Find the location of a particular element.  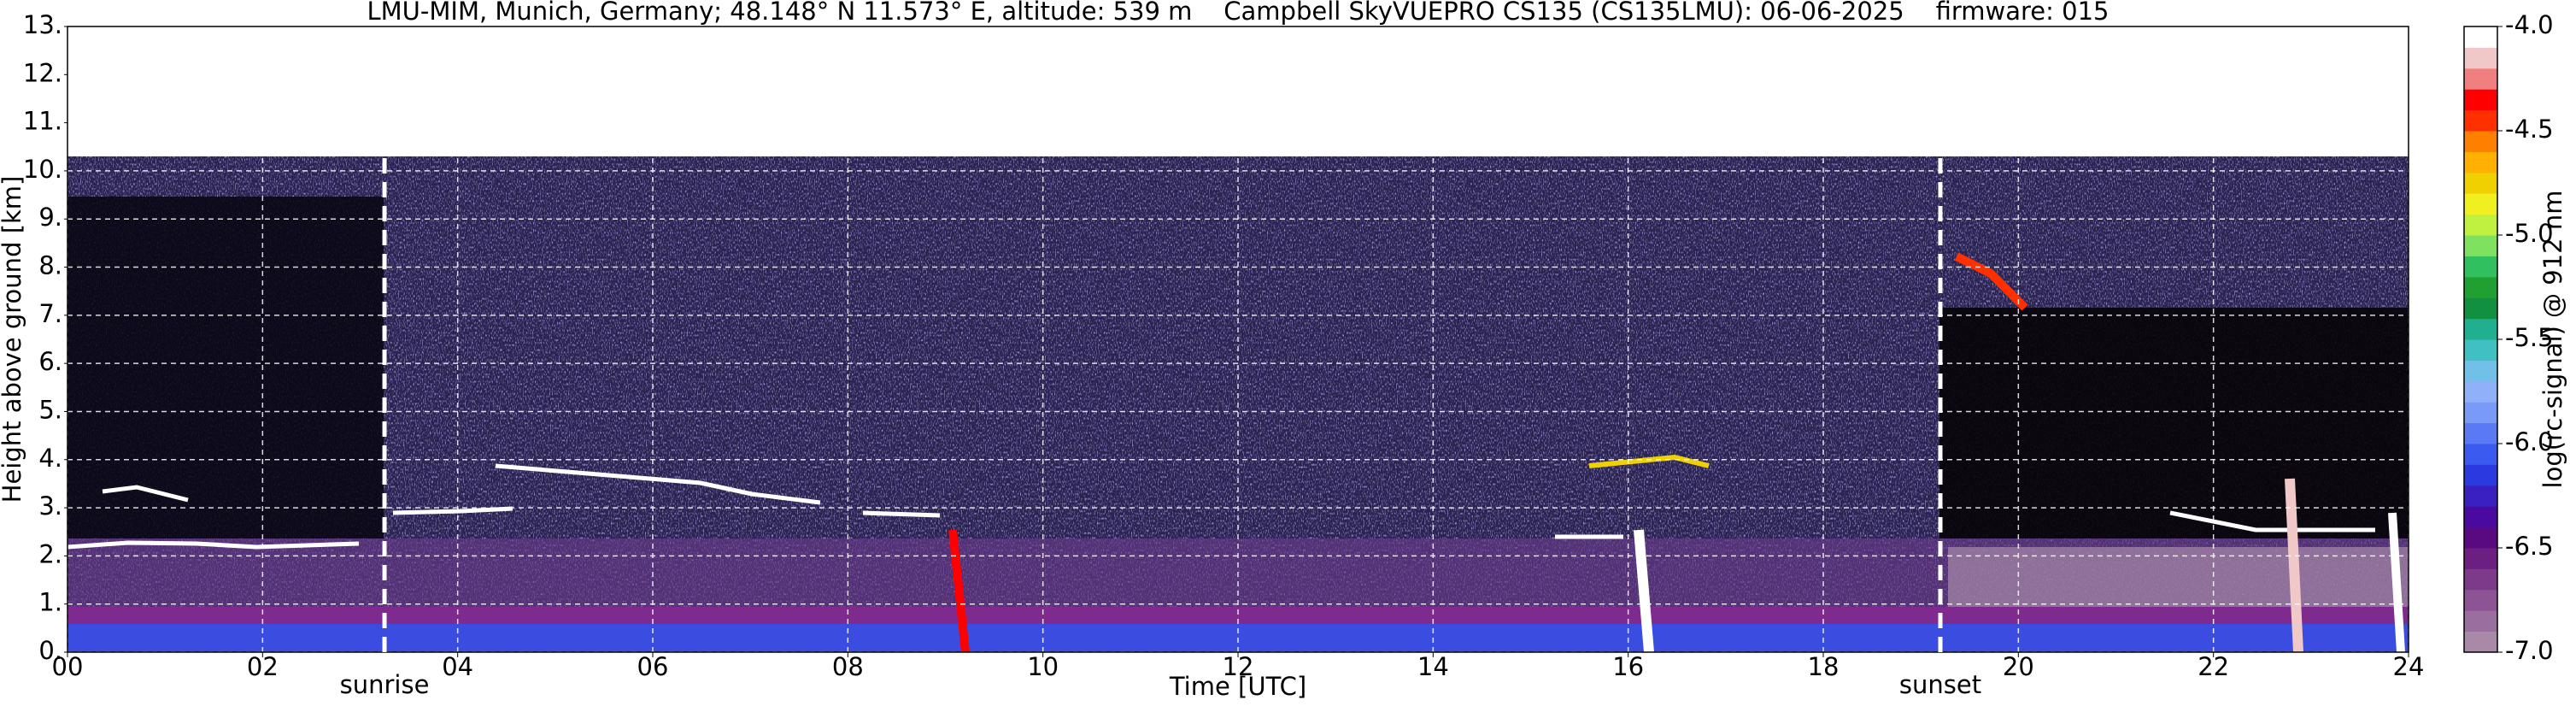

colorbar-tick-label: -7.0 is located at coordinates (2529, 650).